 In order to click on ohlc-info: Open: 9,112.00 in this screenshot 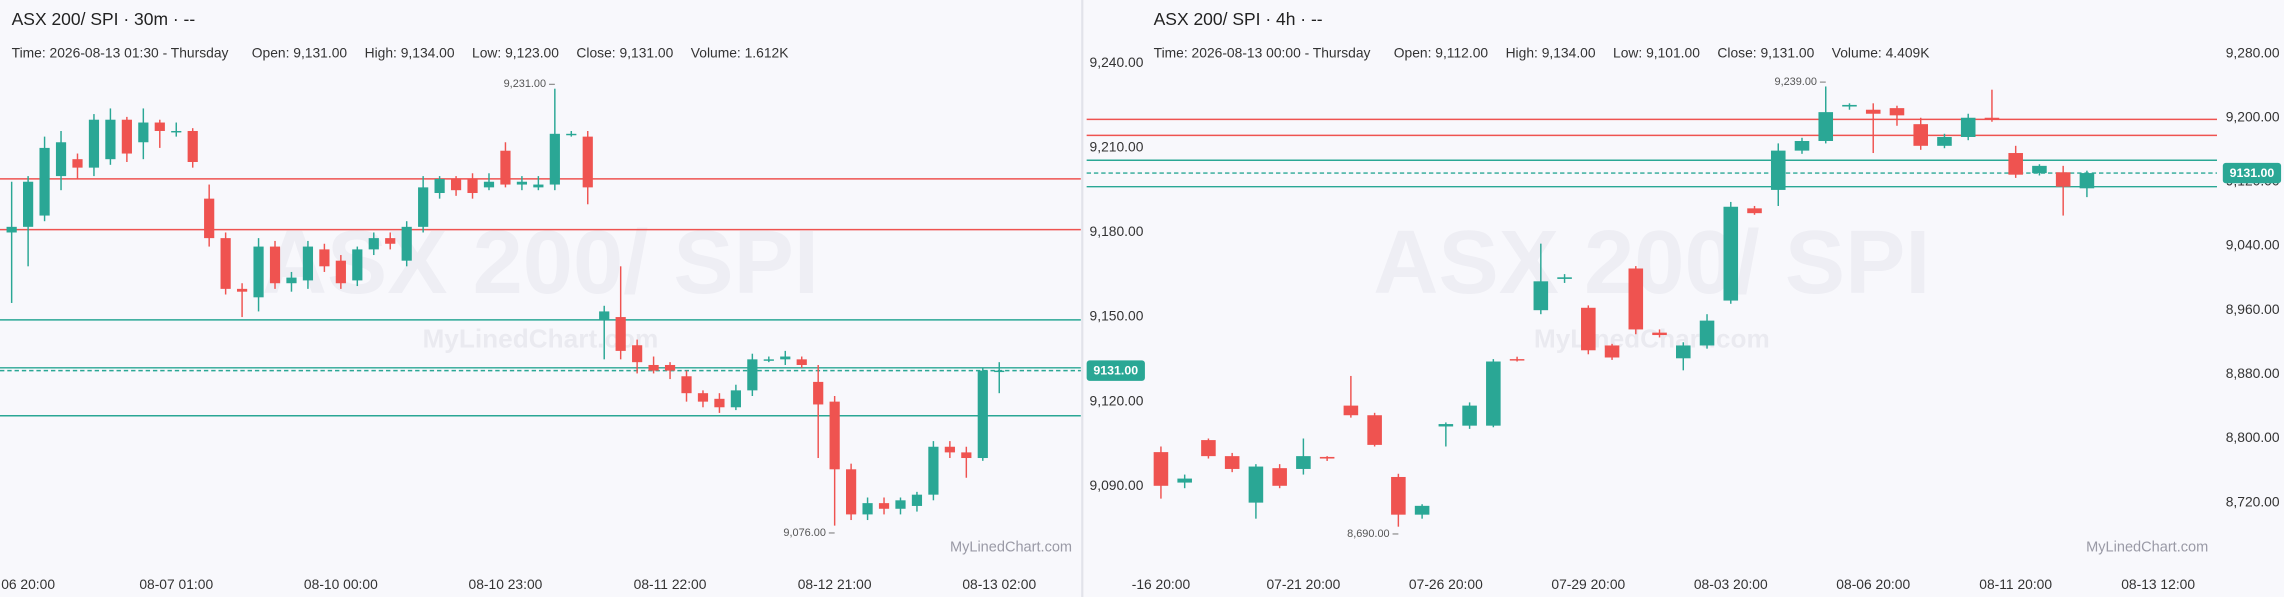, I will do `click(1441, 53)`.